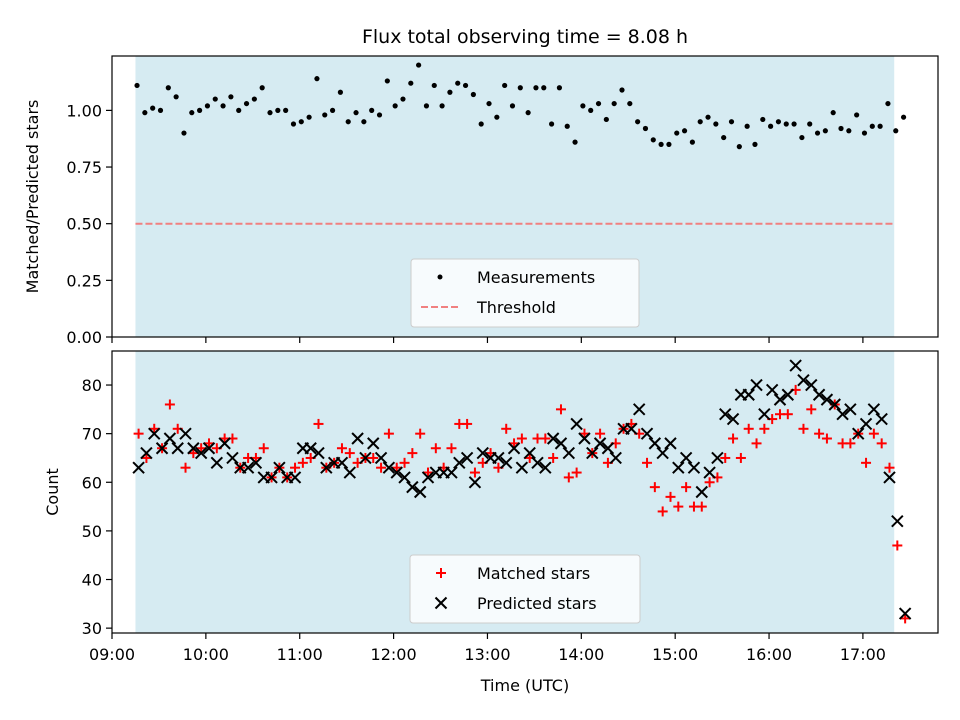 The height and width of the screenshot is (720, 960). What do you see at coordinates (516, 307) in the screenshot?
I see `legend-label-threshold: Threshold` at bounding box center [516, 307].